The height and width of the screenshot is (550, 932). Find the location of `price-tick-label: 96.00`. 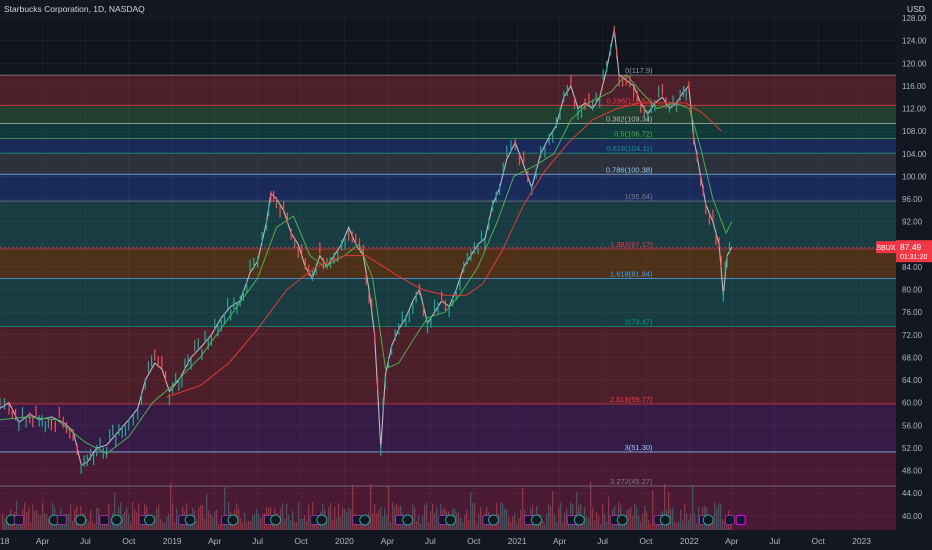

price-tick-label: 96.00 is located at coordinates (912, 199).